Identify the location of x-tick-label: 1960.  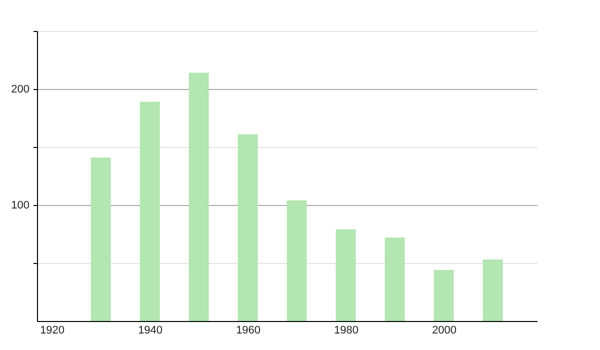
(248, 330).